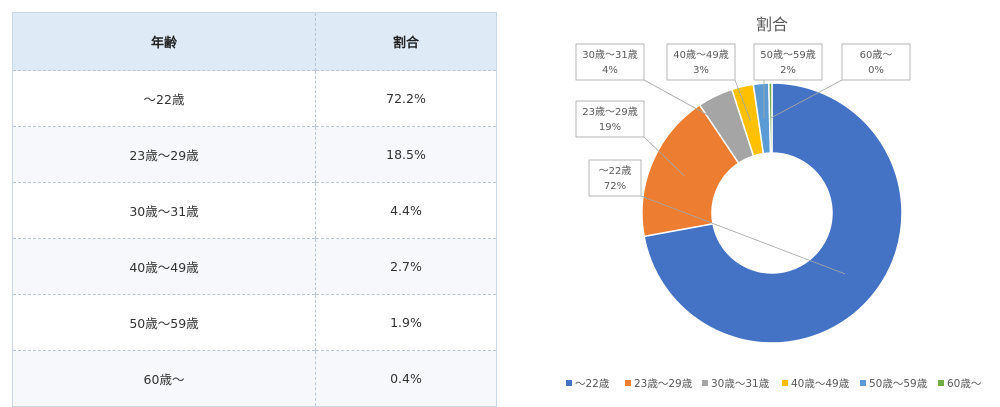  I want to click on data-label-value: 72%, so click(615, 186).